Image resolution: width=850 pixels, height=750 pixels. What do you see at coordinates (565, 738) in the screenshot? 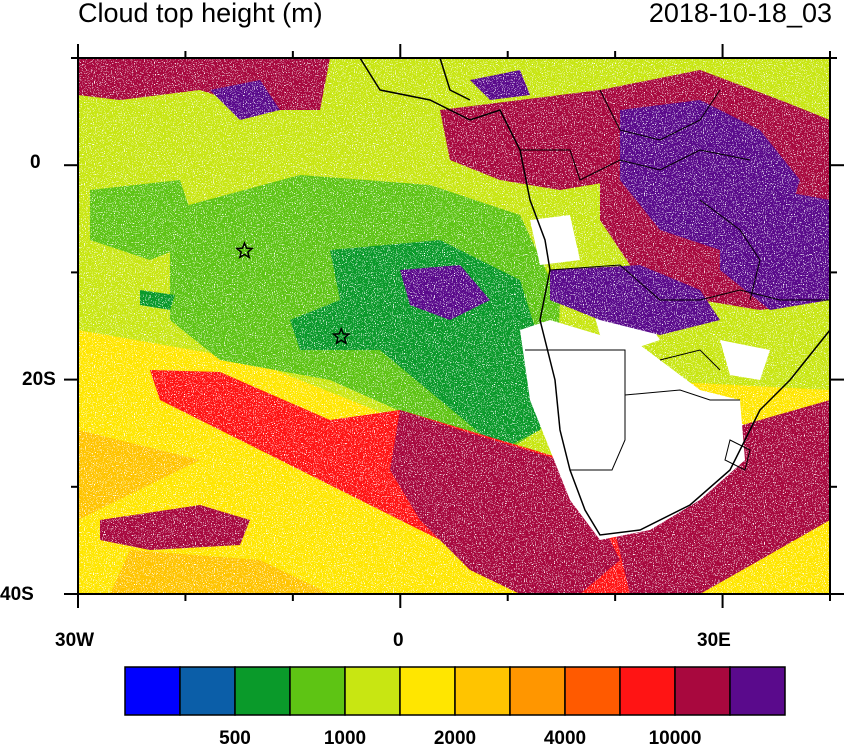
I see `colorbar-label: 4000` at bounding box center [565, 738].